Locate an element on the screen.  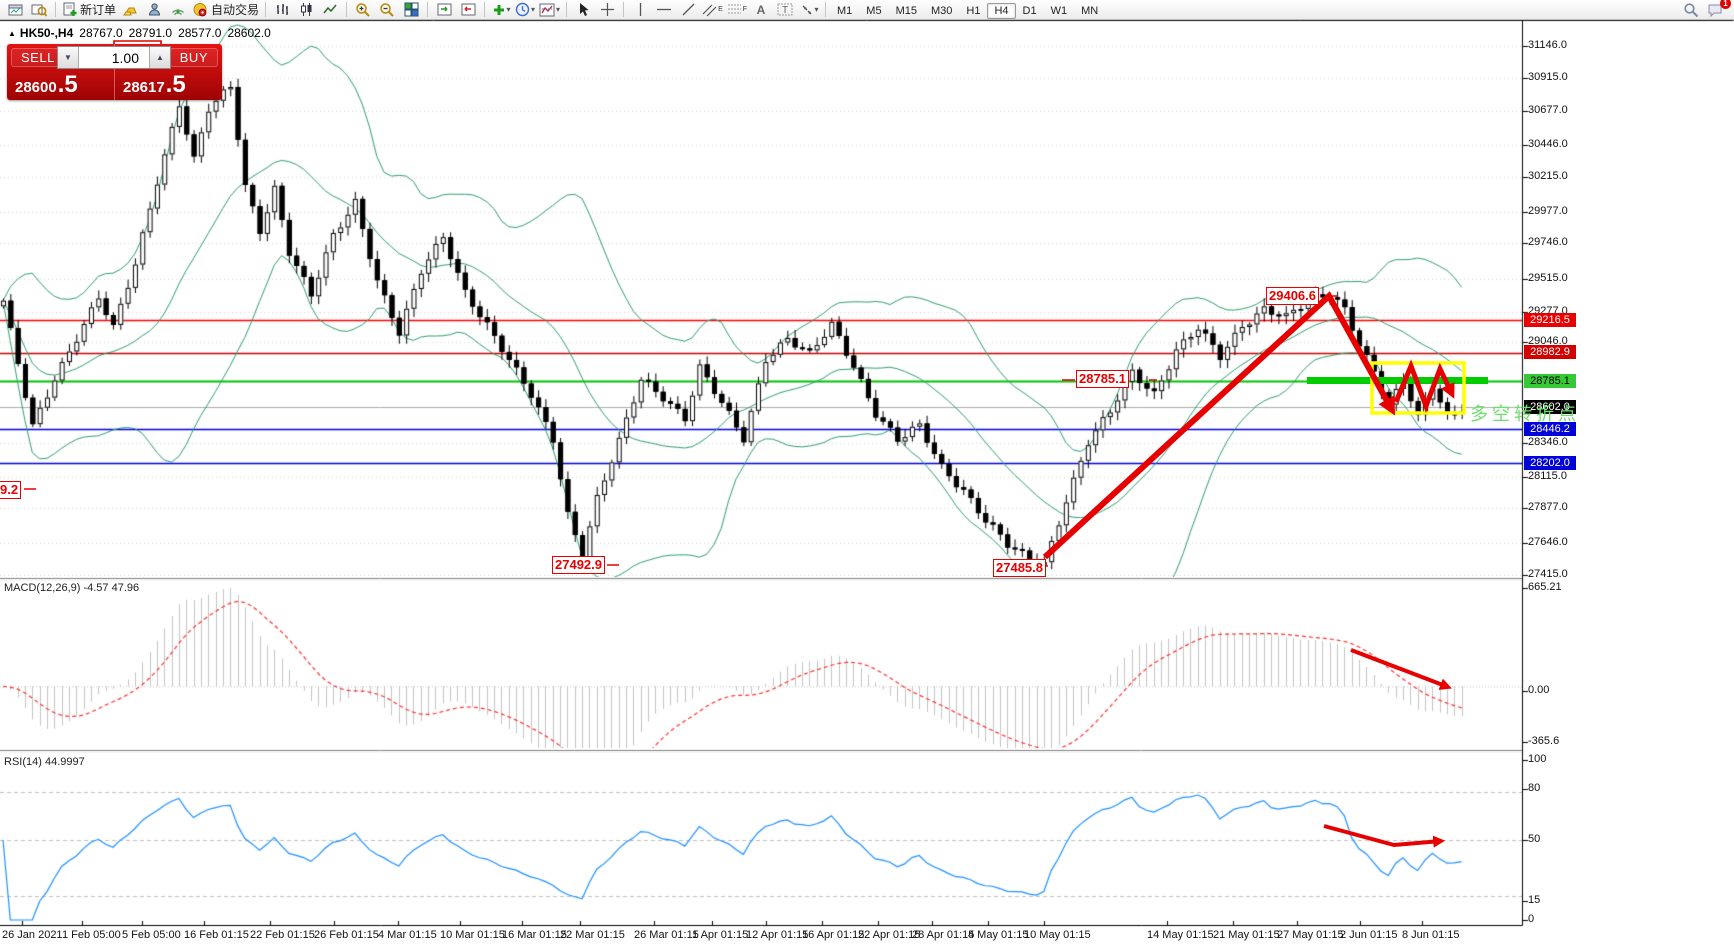
price-tick-label: 27415.0 is located at coordinates (1548, 574).